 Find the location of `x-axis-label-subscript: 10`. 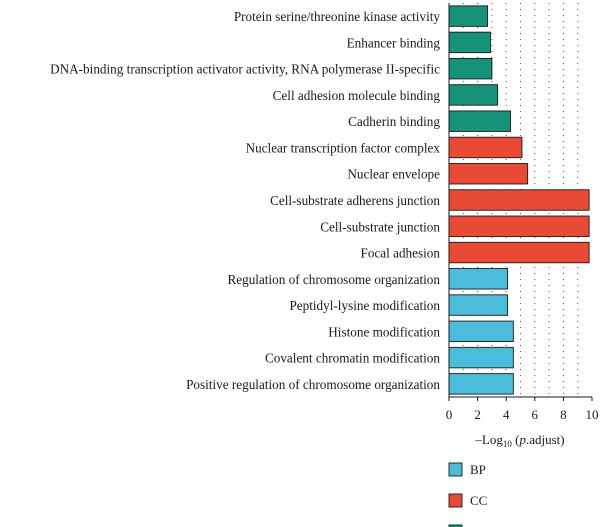

x-axis-label-subscript: 10 is located at coordinates (508, 444).